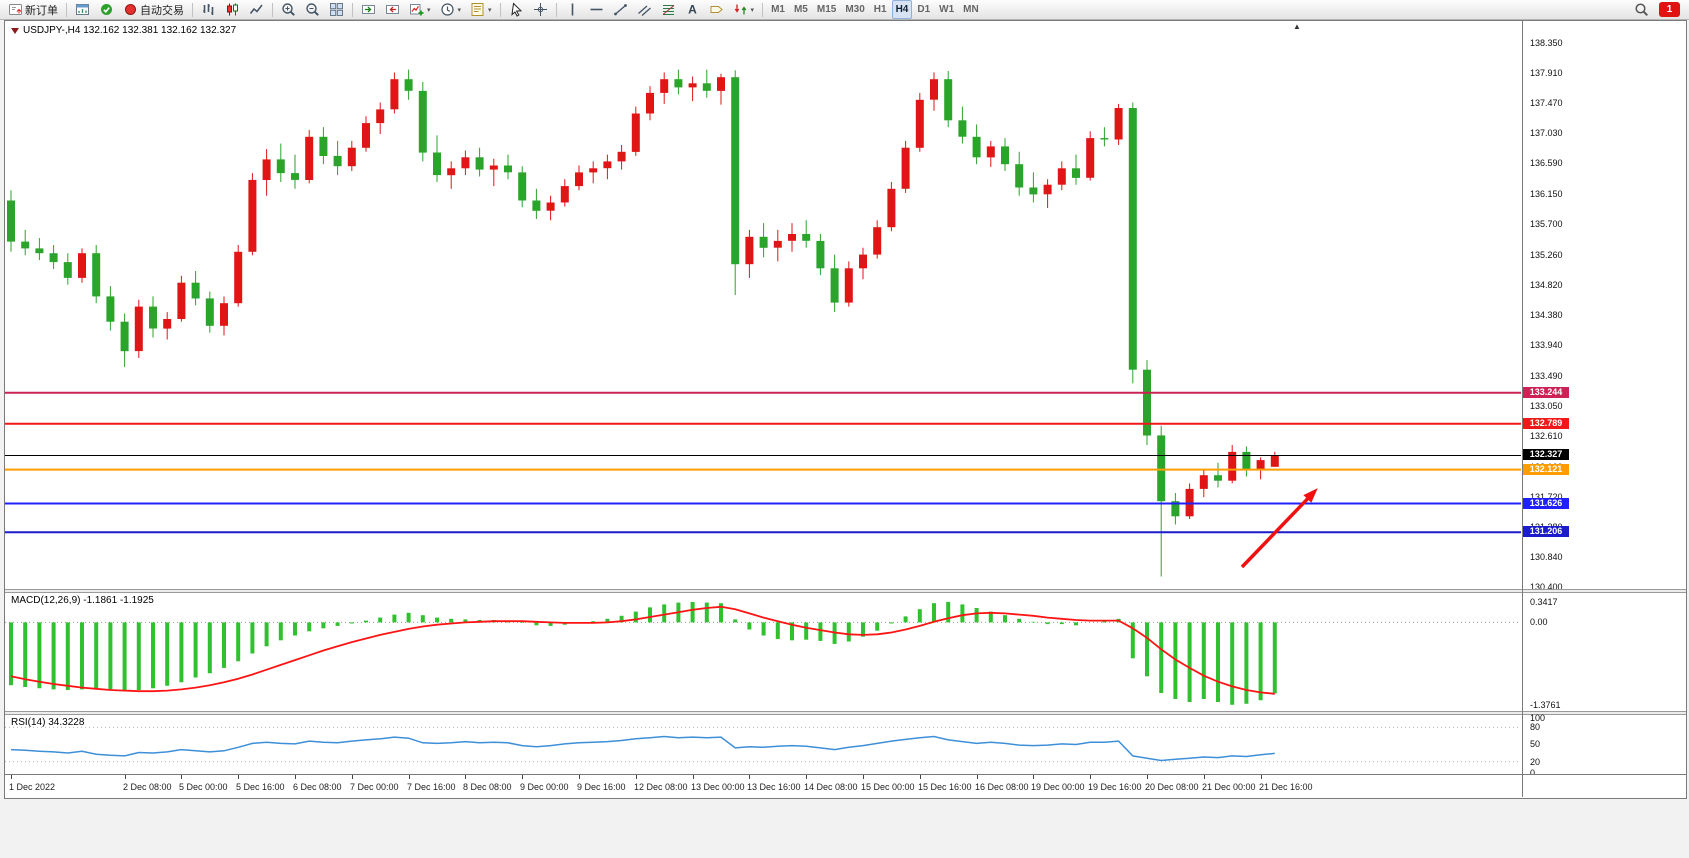 This screenshot has width=1689, height=858. Describe the element at coordinates (312, 9) in the screenshot. I see `zoom-out-button` at that location.